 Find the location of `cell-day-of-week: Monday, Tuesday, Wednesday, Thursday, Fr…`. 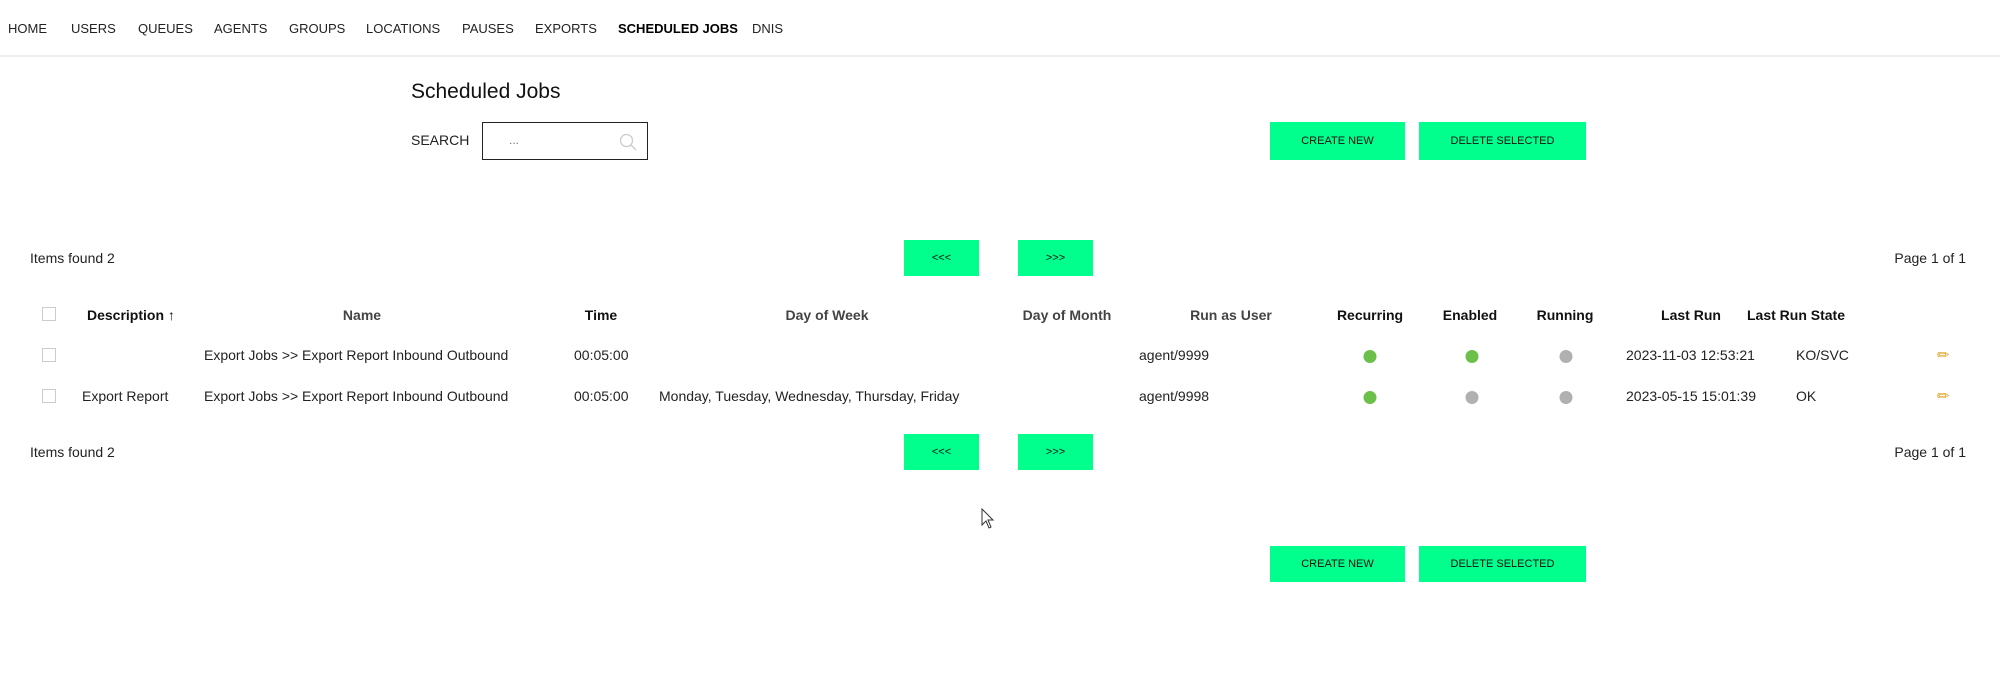

cell-day-of-week: Monday, Tuesday, Wednesday, Thursday, Fr… is located at coordinates (809, 396).